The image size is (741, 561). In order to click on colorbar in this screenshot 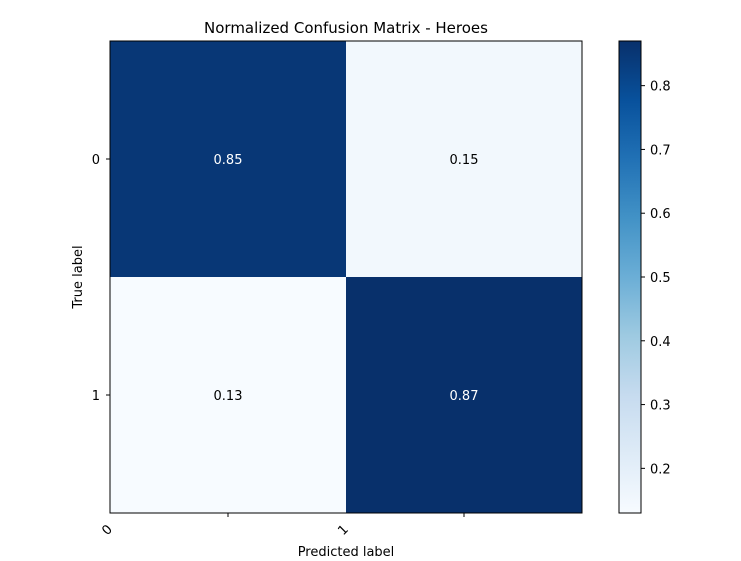, I will do `click(630, 277)`.